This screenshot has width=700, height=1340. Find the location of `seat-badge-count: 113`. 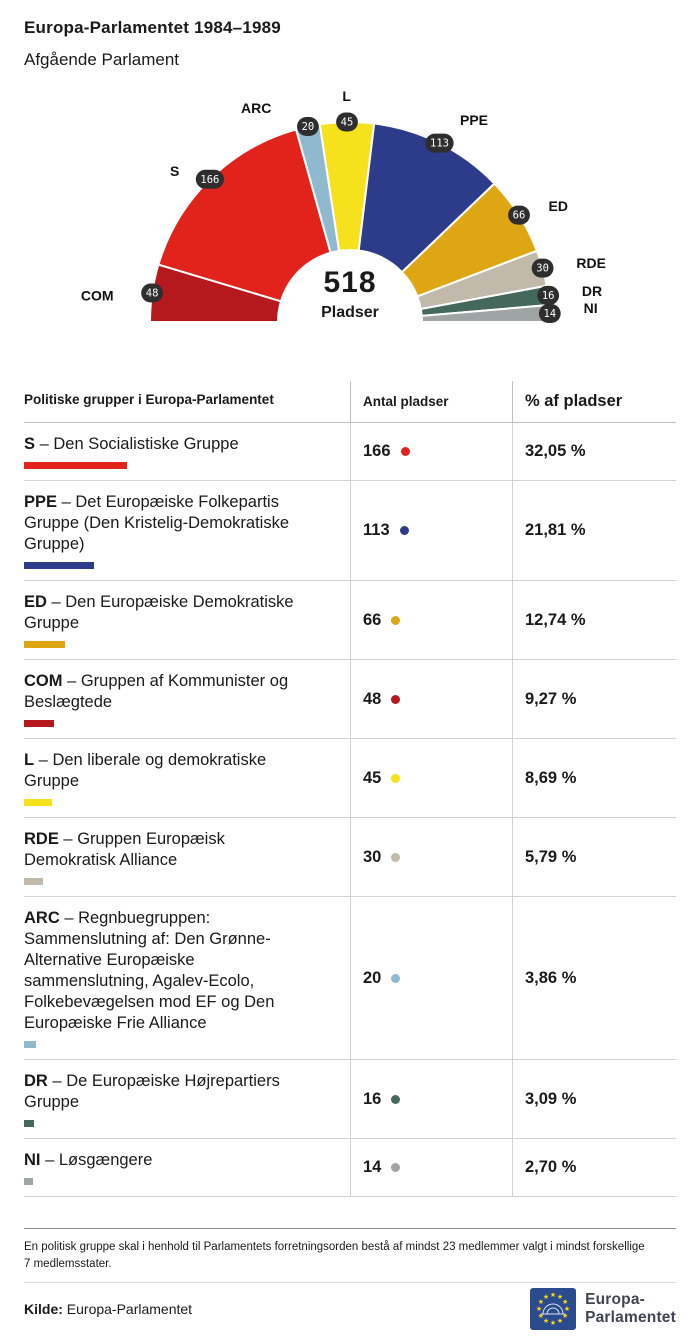

seat-badge-count: 113 is located at coordinates (439, 144).